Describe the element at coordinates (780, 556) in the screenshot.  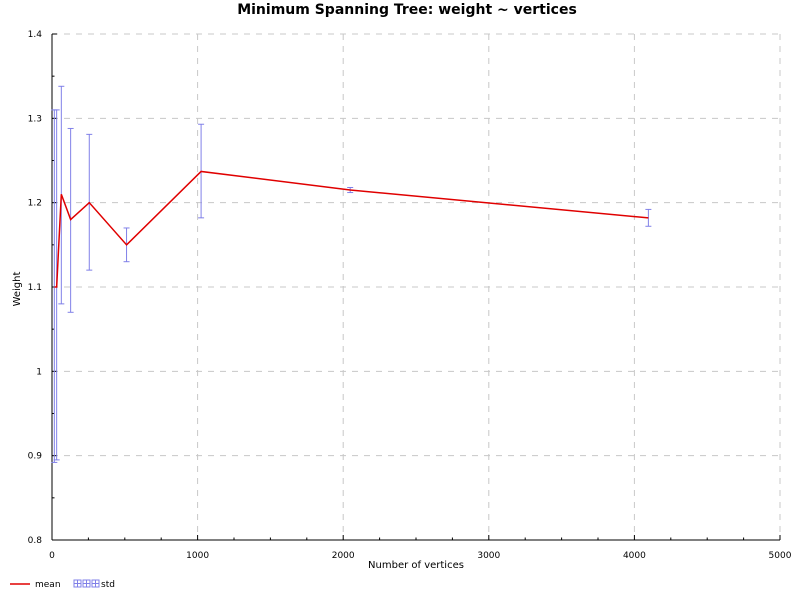
I see `x-tick-label: 5000` at that location.